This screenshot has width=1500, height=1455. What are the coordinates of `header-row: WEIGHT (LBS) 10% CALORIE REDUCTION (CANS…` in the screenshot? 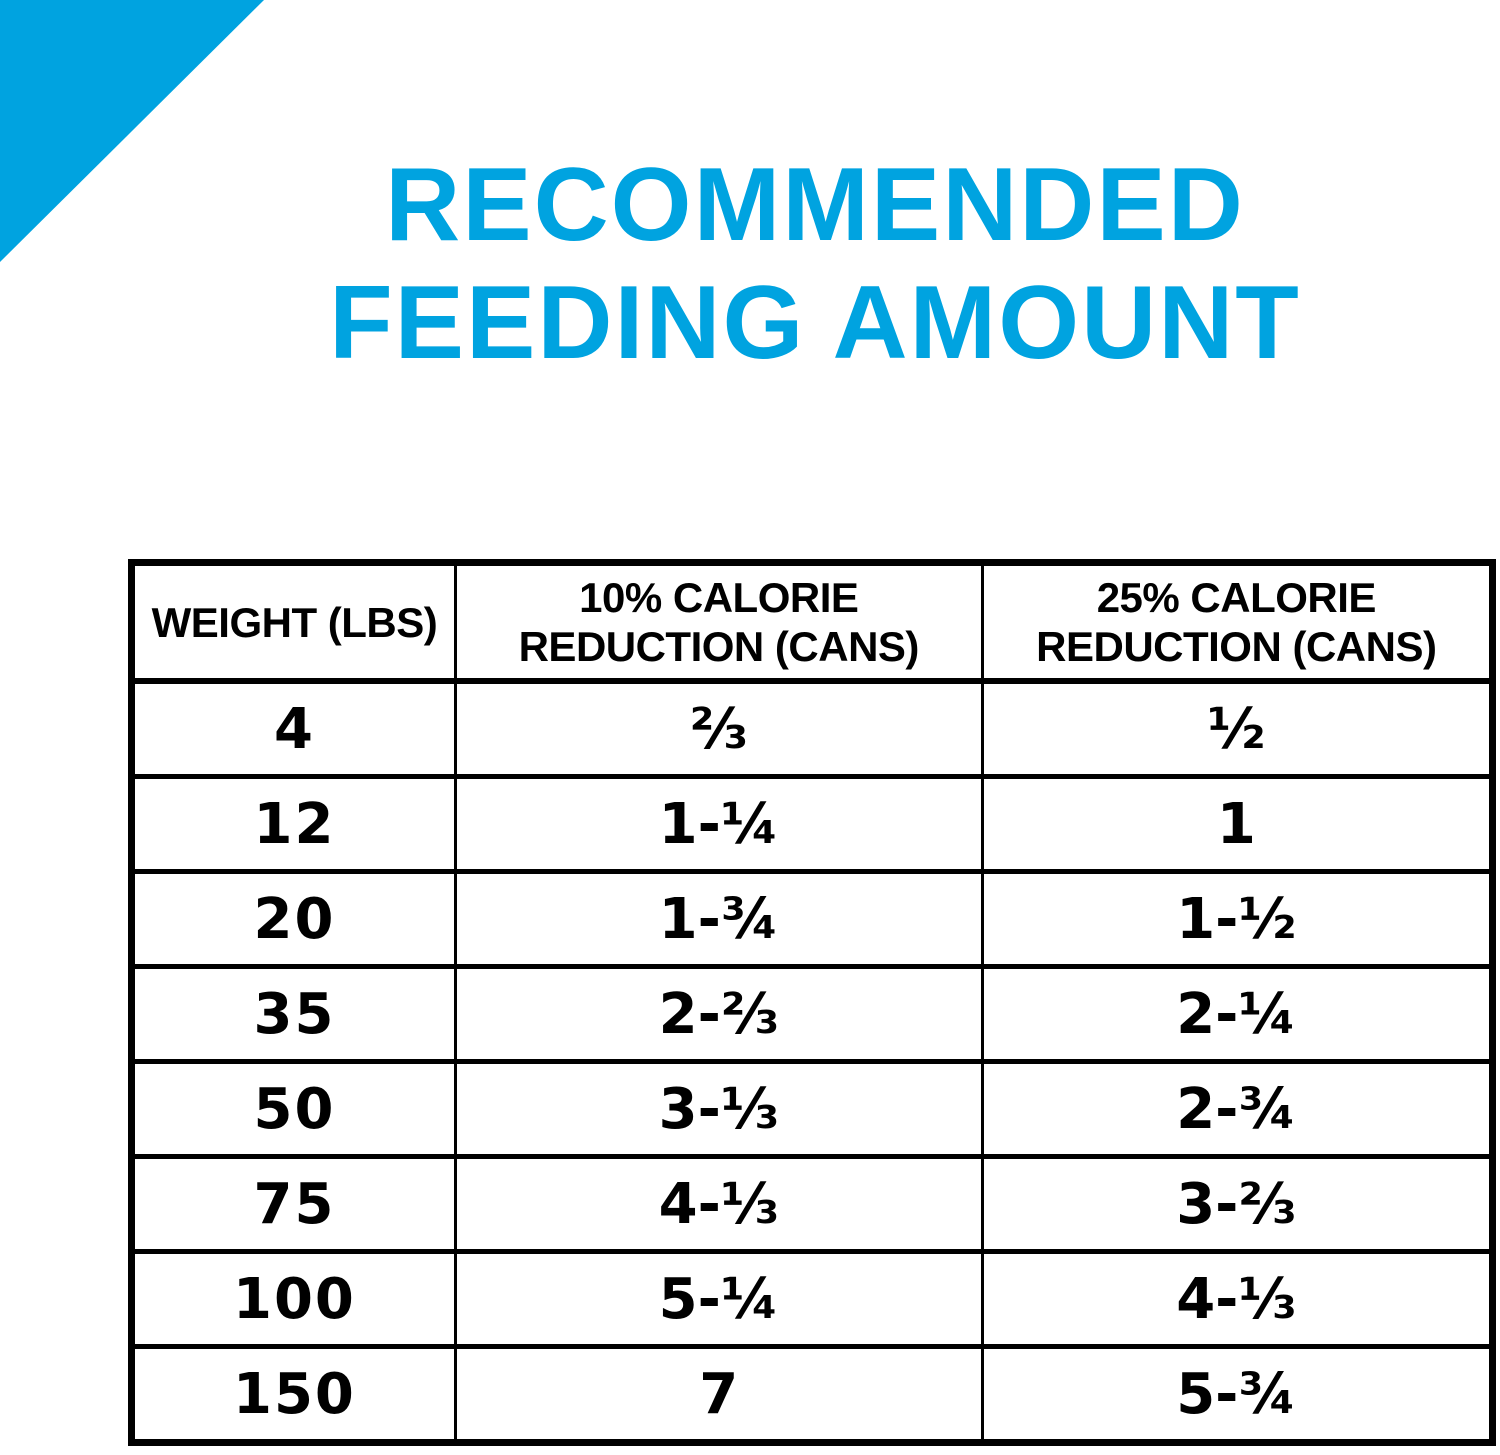 It's located at (812, 623).